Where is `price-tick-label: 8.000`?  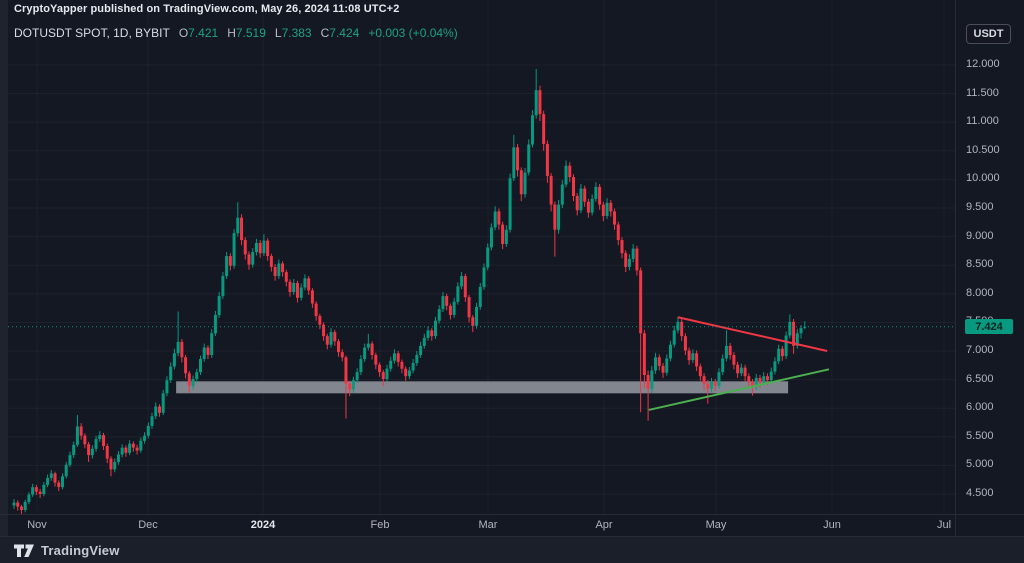
price-tick-label: 8.000 is located at coordinates (980, 292).